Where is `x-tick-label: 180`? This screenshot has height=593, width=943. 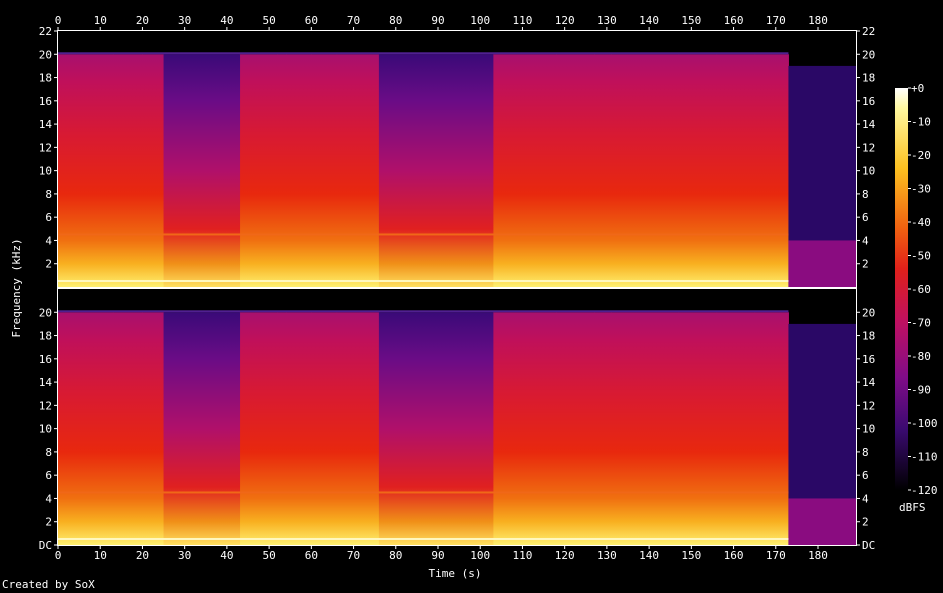 x-tick-label: 180 is located at coordinates (818, 20).